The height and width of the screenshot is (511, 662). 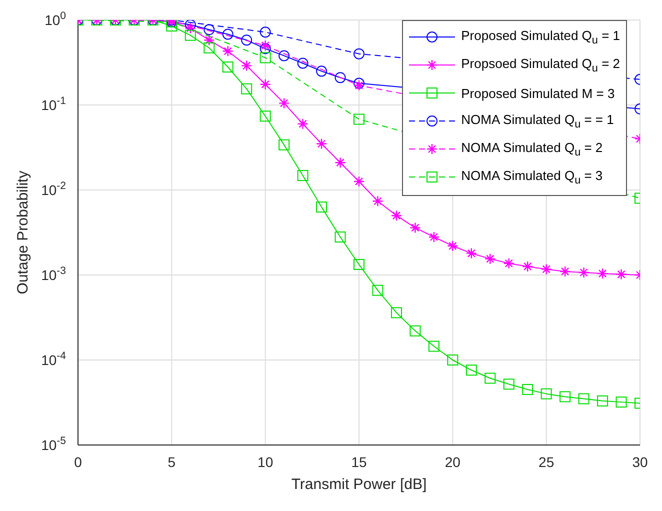 What do you see at coordinates (78, 462) in the screenshot?
I see `x-tick-label: 0` at bounding box center [78, 462].